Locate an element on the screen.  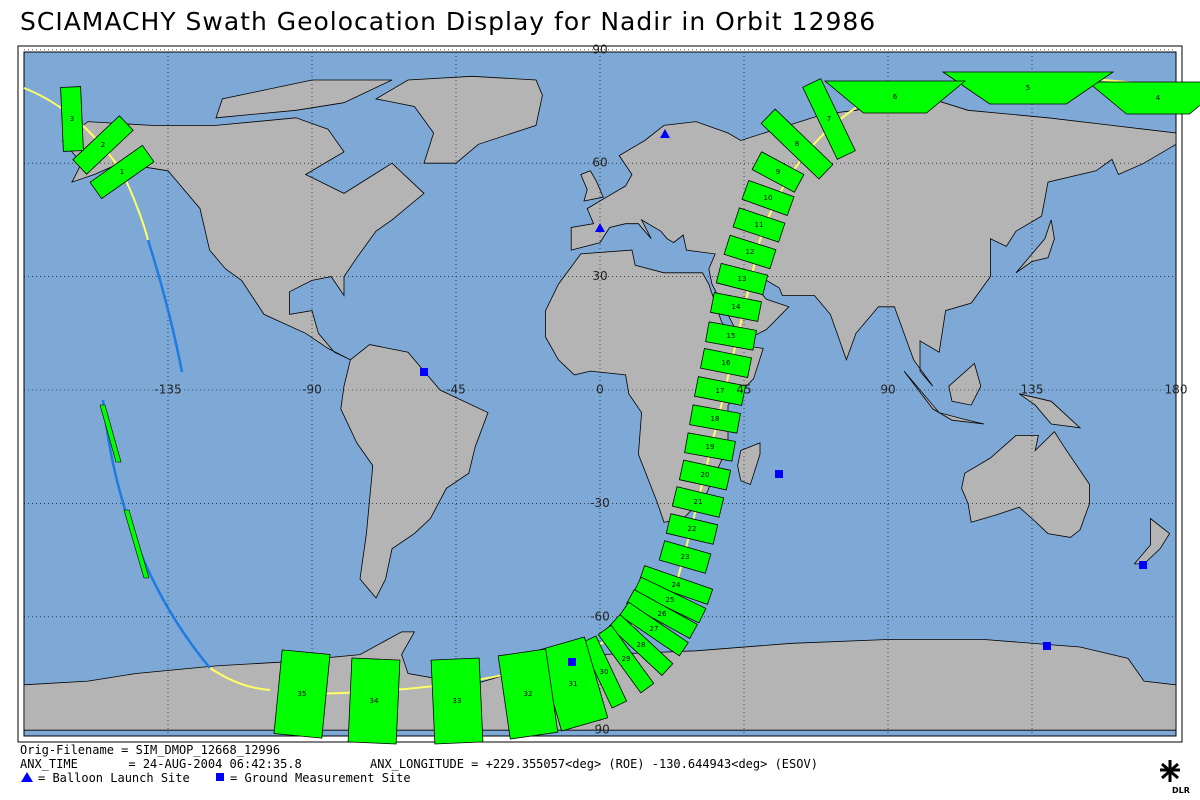
australia is located at coordinates (1025, 484).